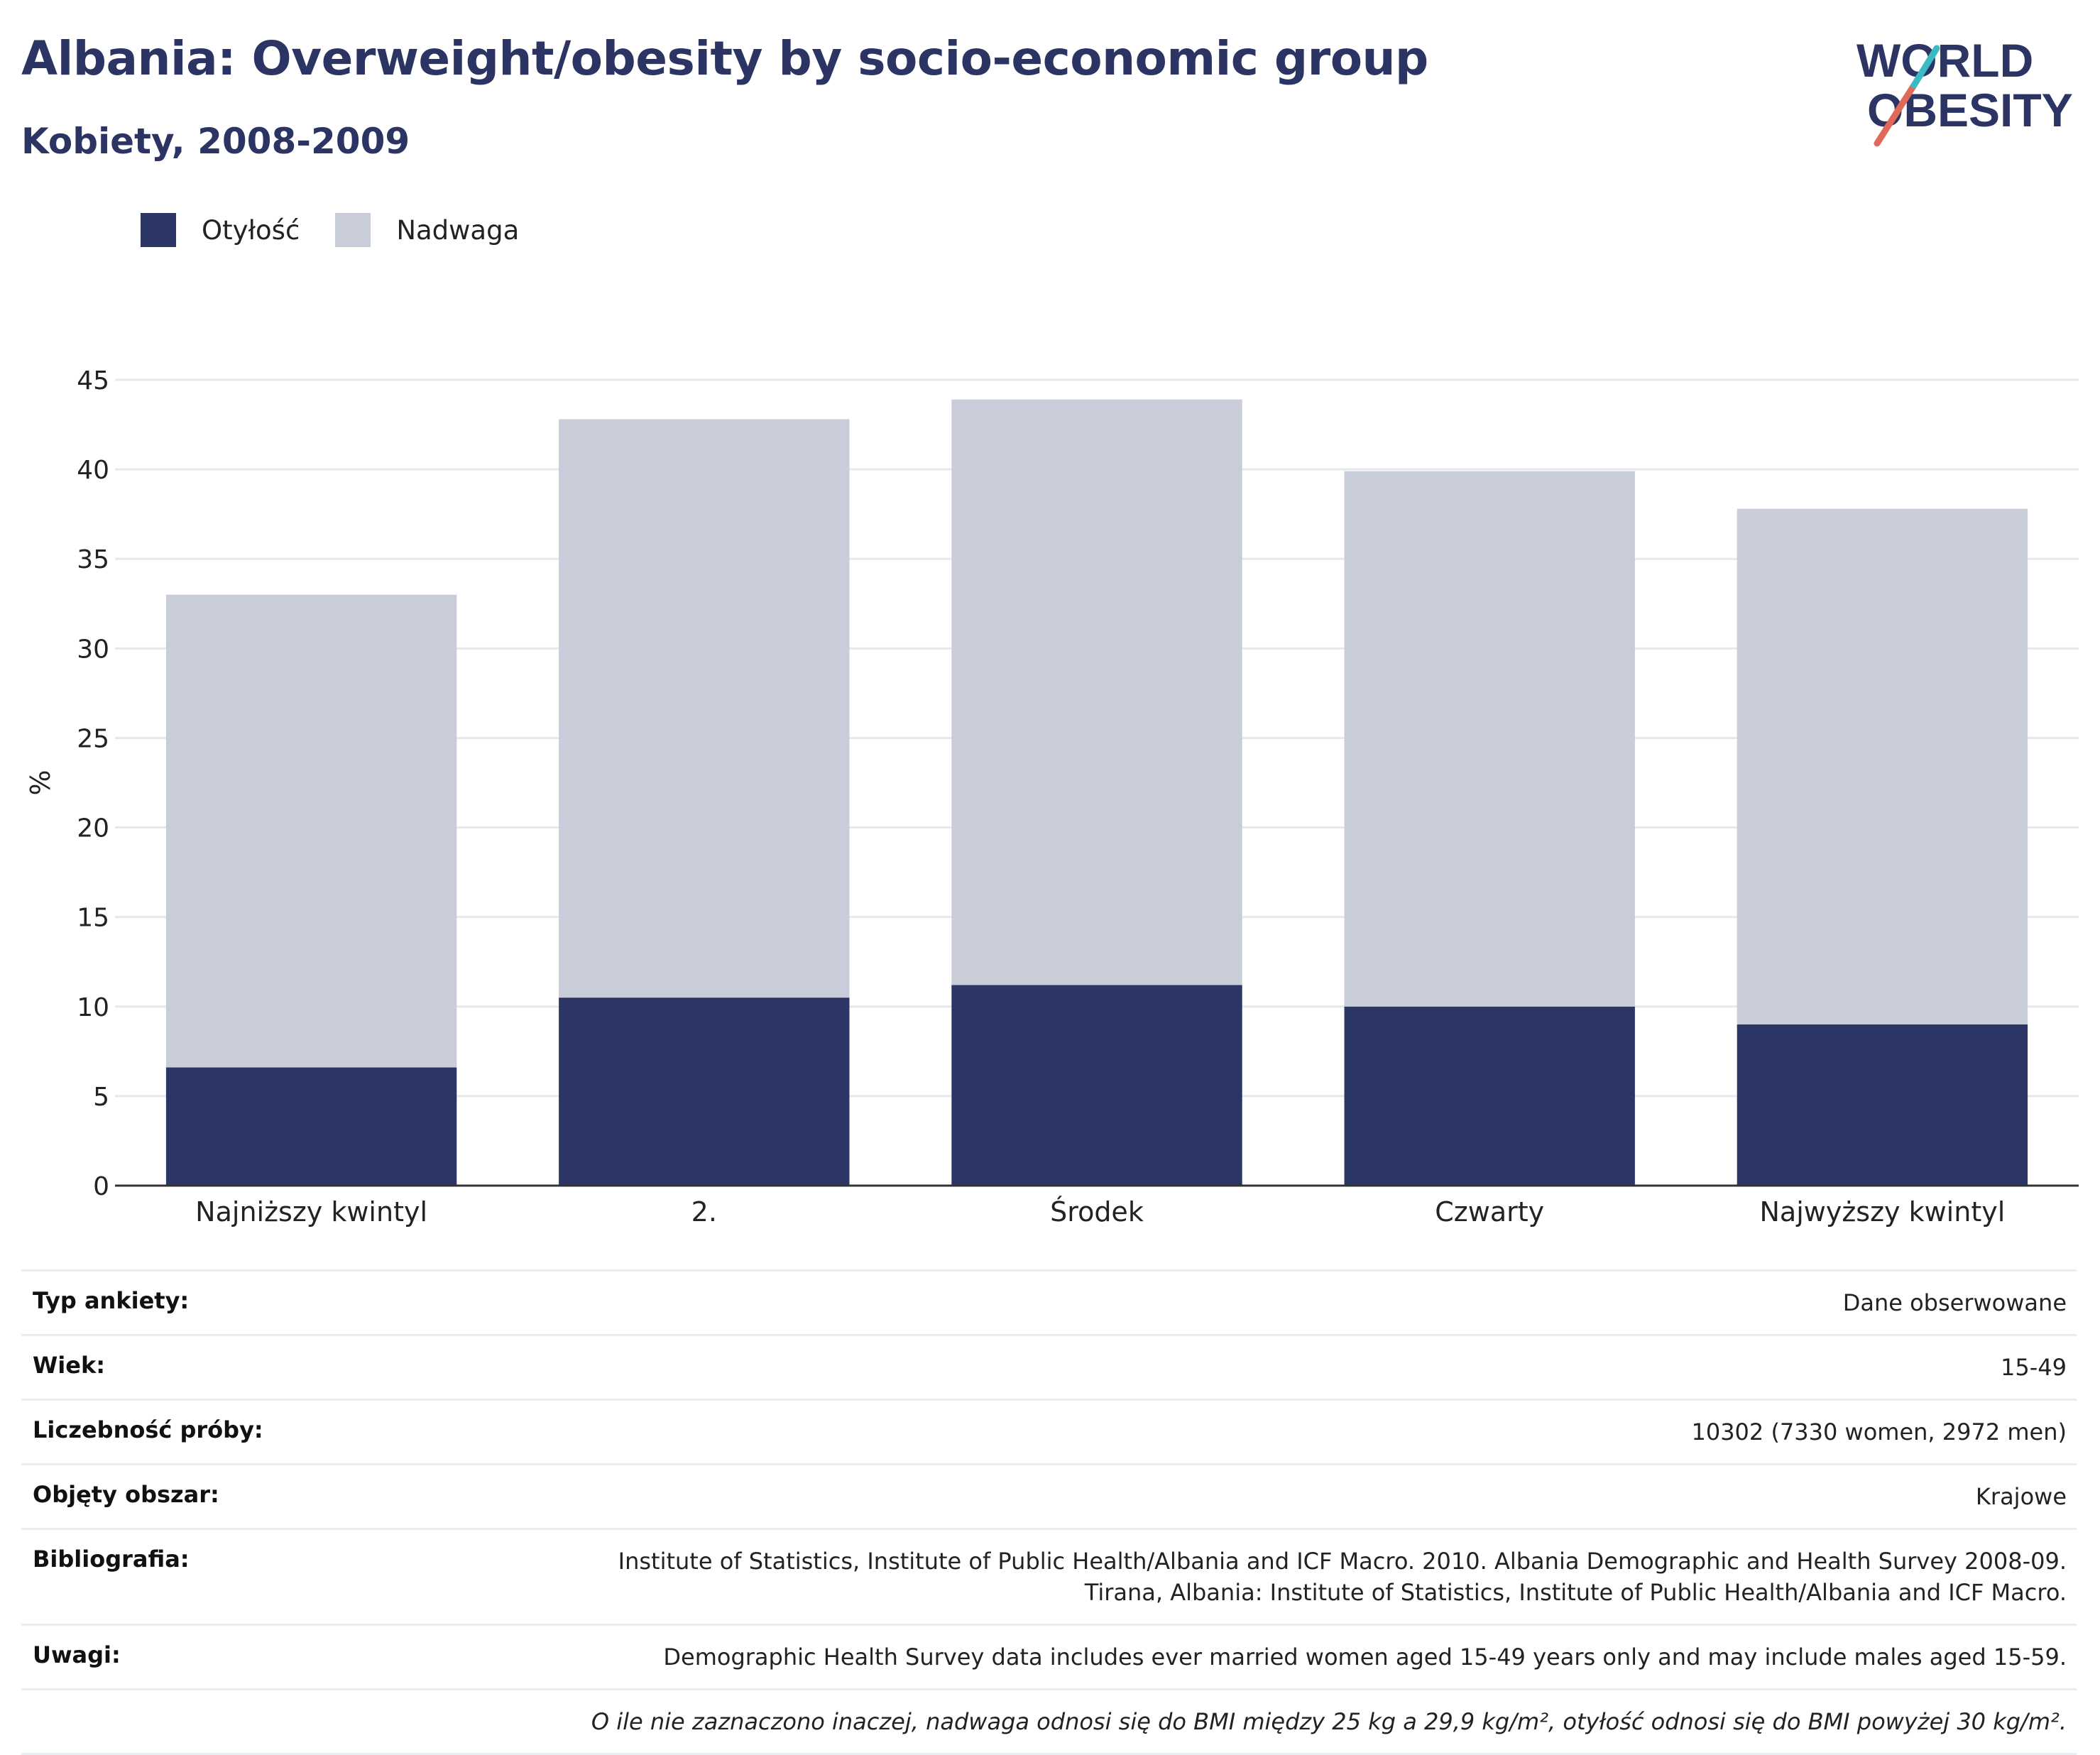  I want to click on y-tick-label: 5, so click(101, 1097).